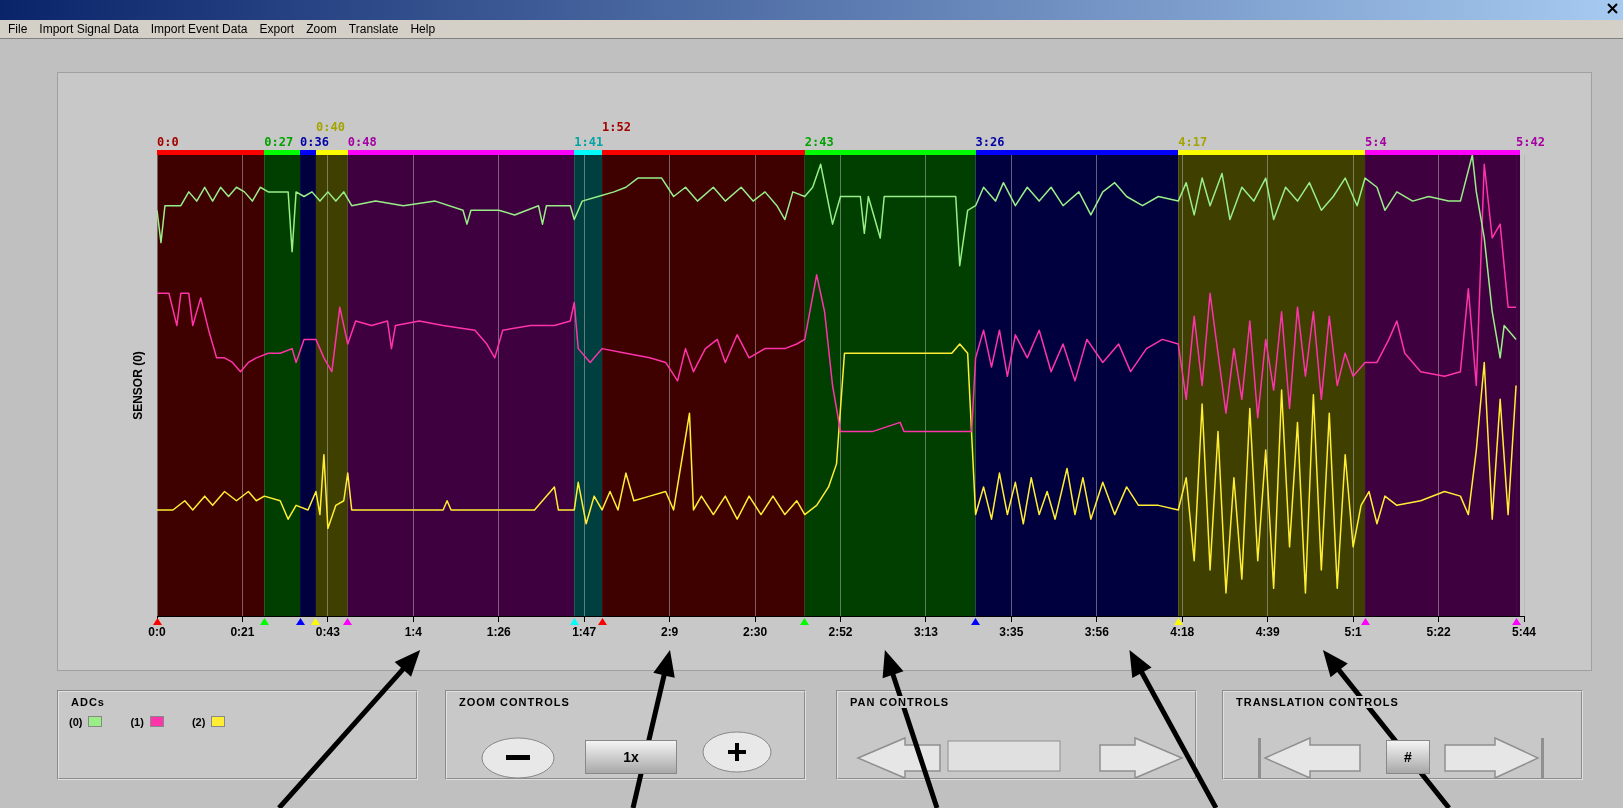  Describe the element at coordinates (362, 142) in the screenshot. I see `band-label: 0:48` at that location.